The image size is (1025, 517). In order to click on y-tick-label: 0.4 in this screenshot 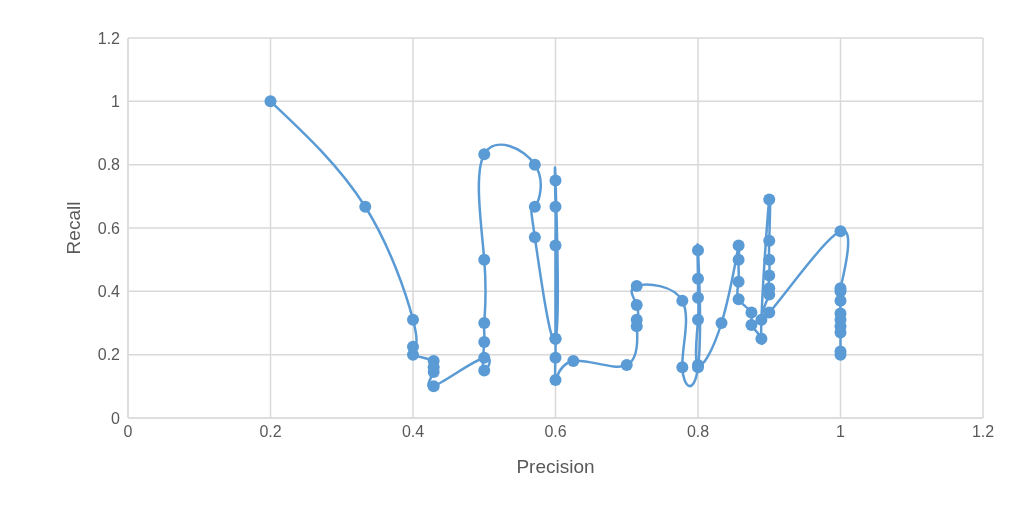, I will do `click(109, 292)`.